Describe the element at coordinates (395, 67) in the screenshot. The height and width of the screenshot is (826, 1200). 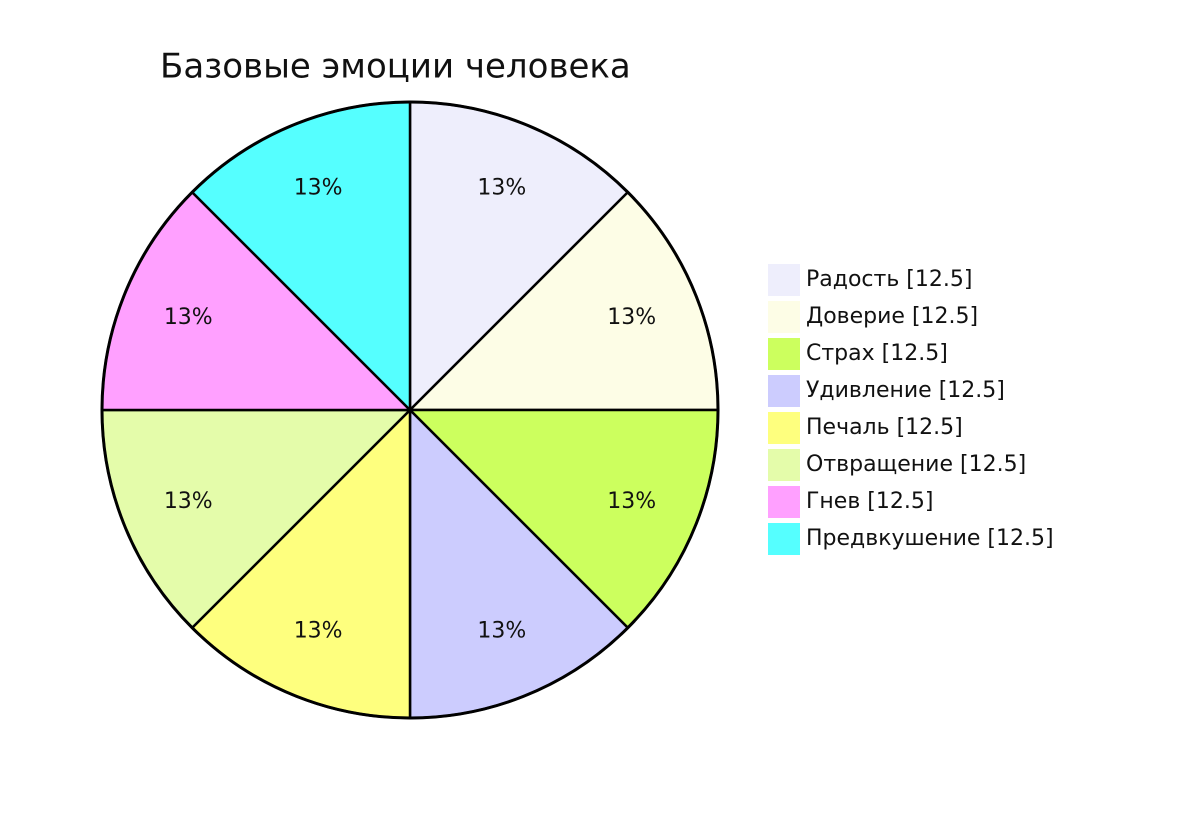
I see `chart-title: Базовые эмоции человека` at that location.